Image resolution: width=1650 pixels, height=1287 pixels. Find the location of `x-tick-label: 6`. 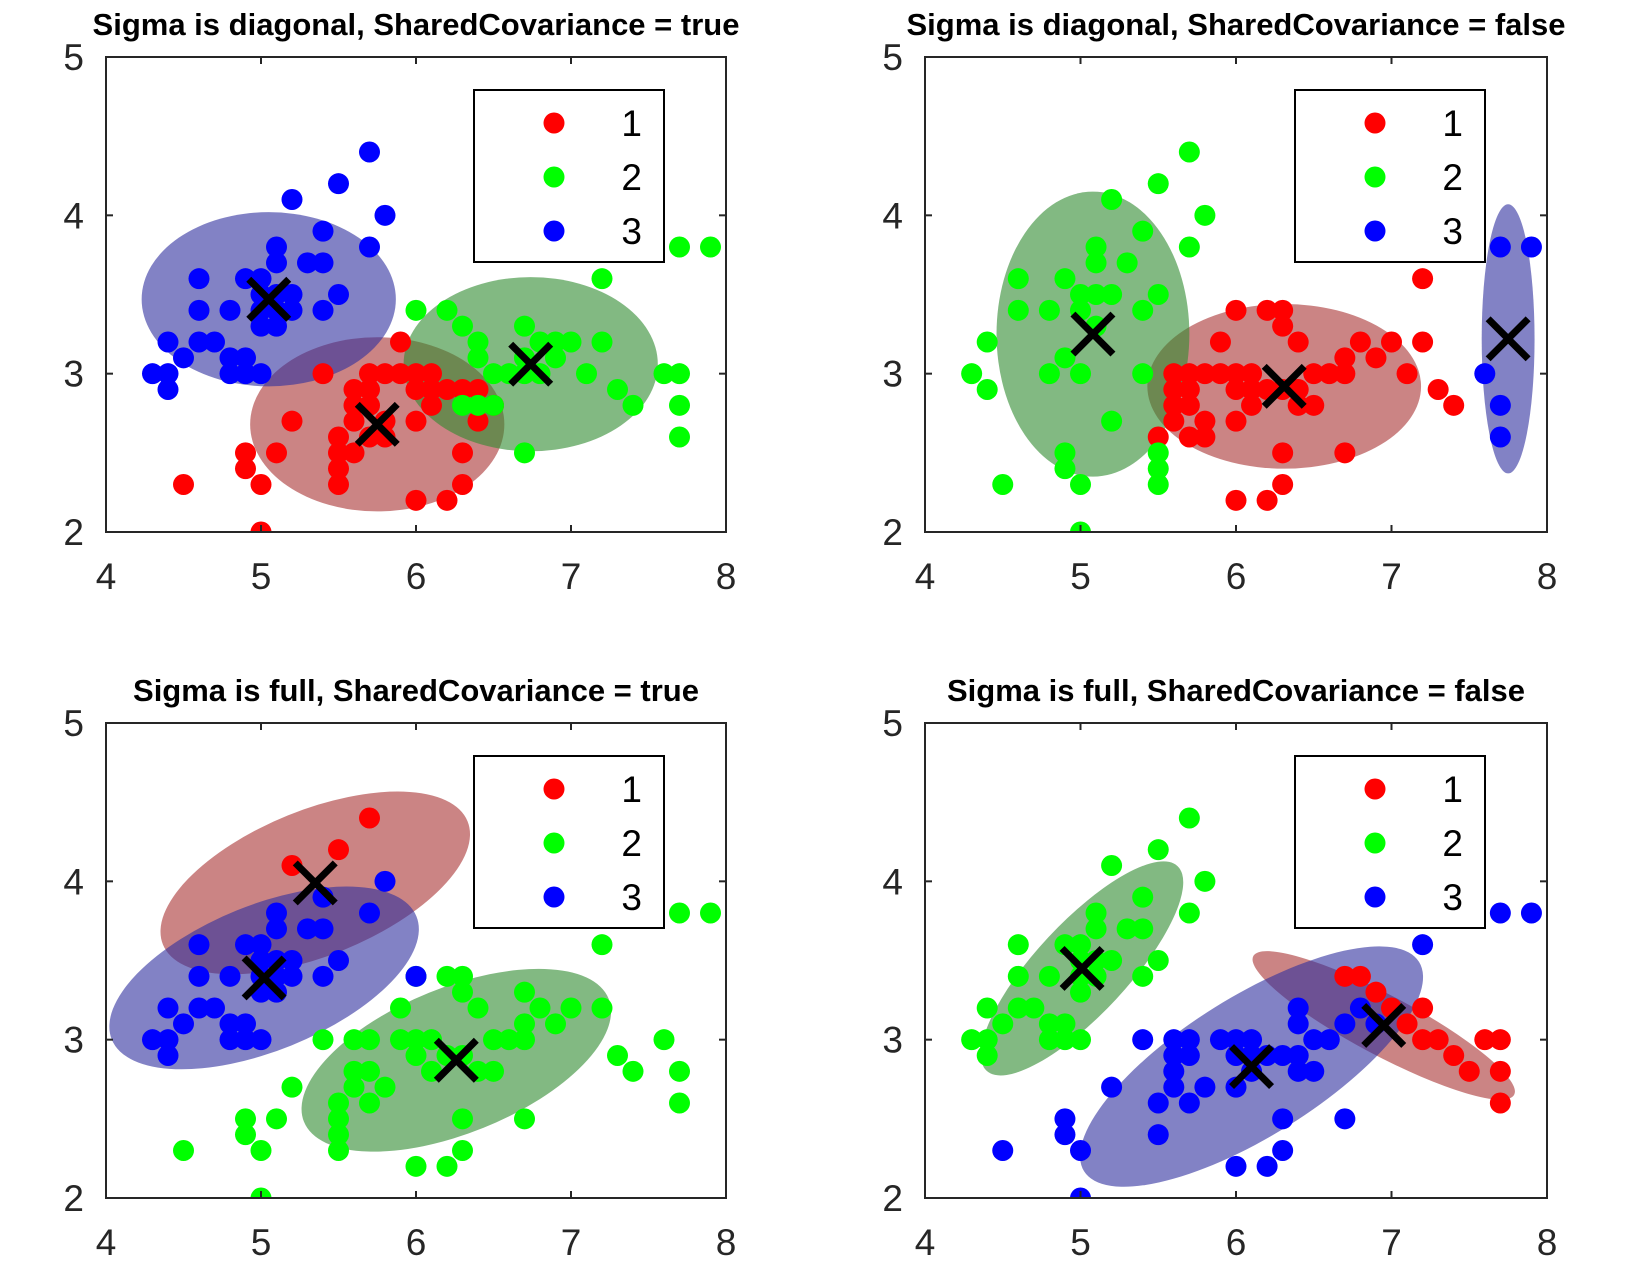

x-tick-label: 6 is located at coordinates (1236, 1242).